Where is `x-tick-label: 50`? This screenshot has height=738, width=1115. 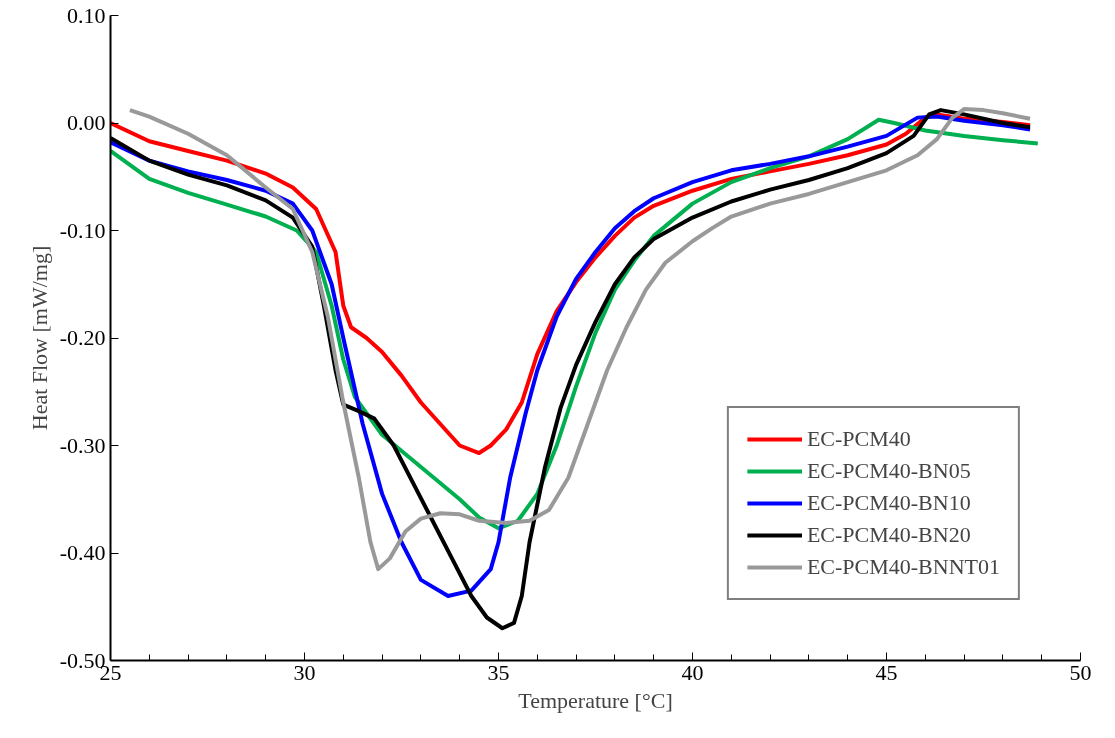
x-tick-label: 50 is located at coordinates (1080, 672).